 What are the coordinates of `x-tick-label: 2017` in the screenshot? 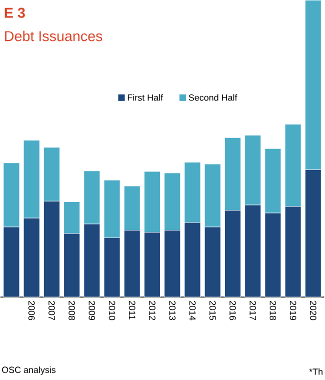 It's located at (253, 310).